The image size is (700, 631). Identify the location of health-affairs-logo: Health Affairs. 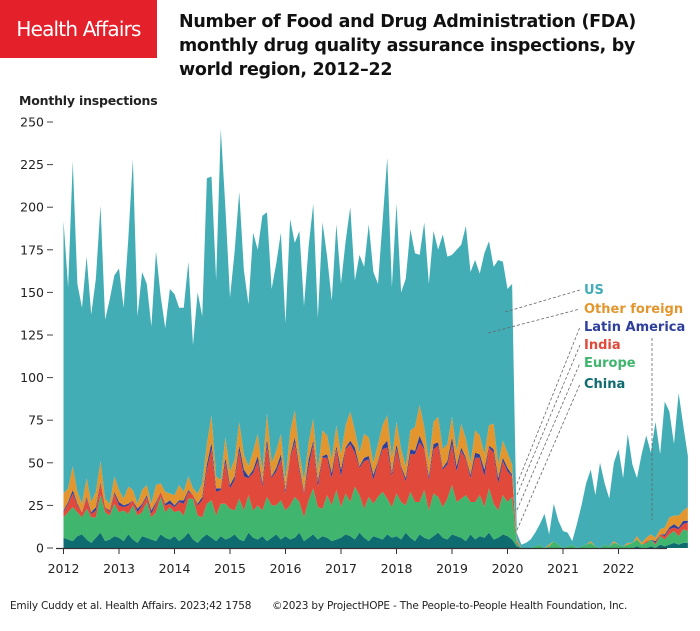
(78, 29).